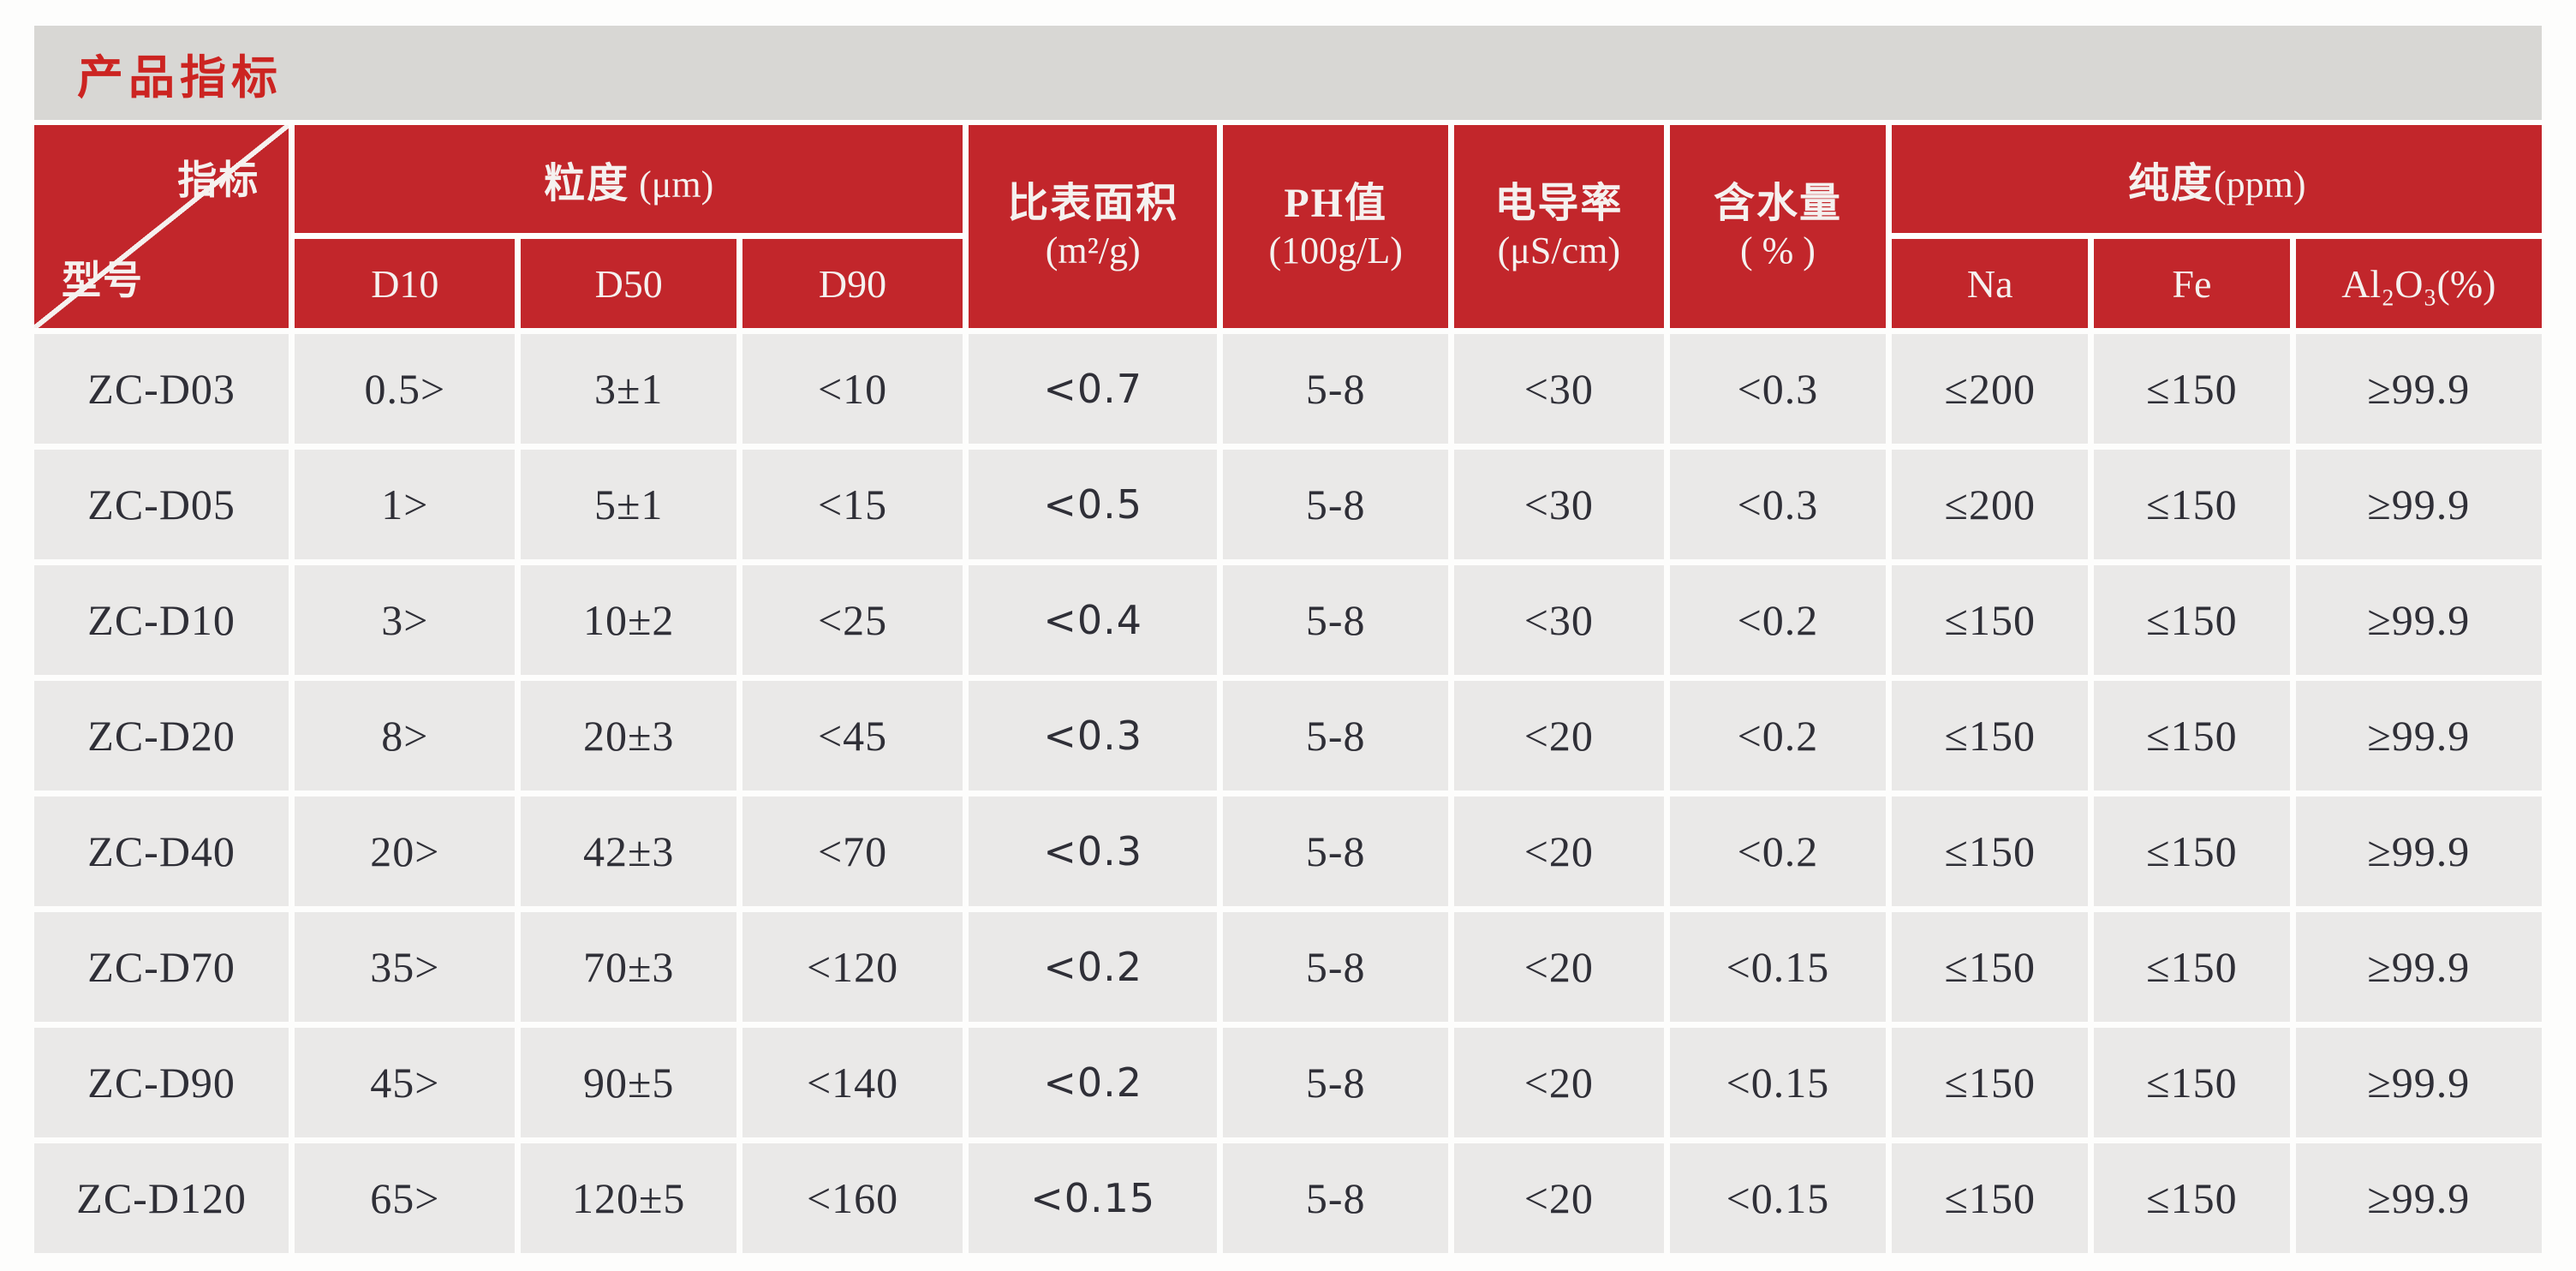  What do you see at coordinates (628, 283) in the screenshot?
I see `header-d50: D50` at bounding box center [628, 283].